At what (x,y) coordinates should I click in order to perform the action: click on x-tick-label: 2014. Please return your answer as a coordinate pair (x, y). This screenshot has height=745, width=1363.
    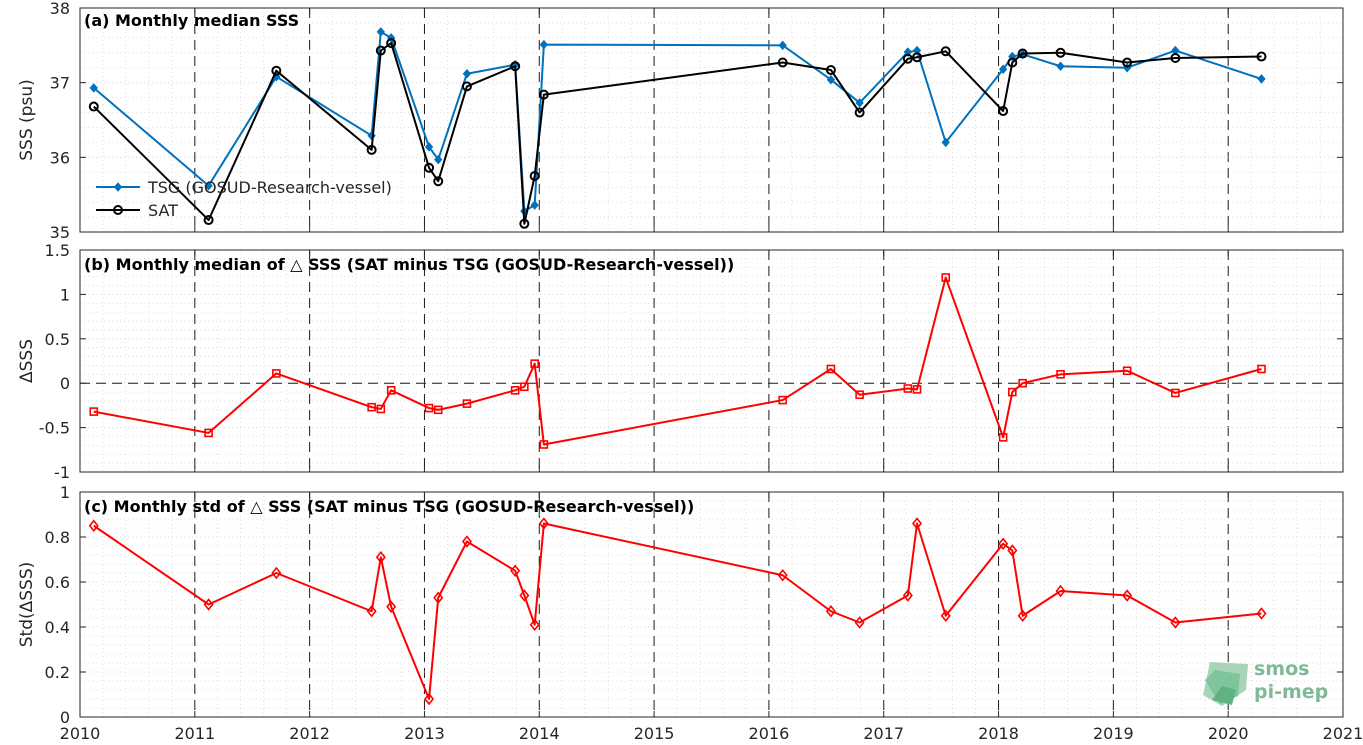
    Looking at the image, I should click on (539, 733).